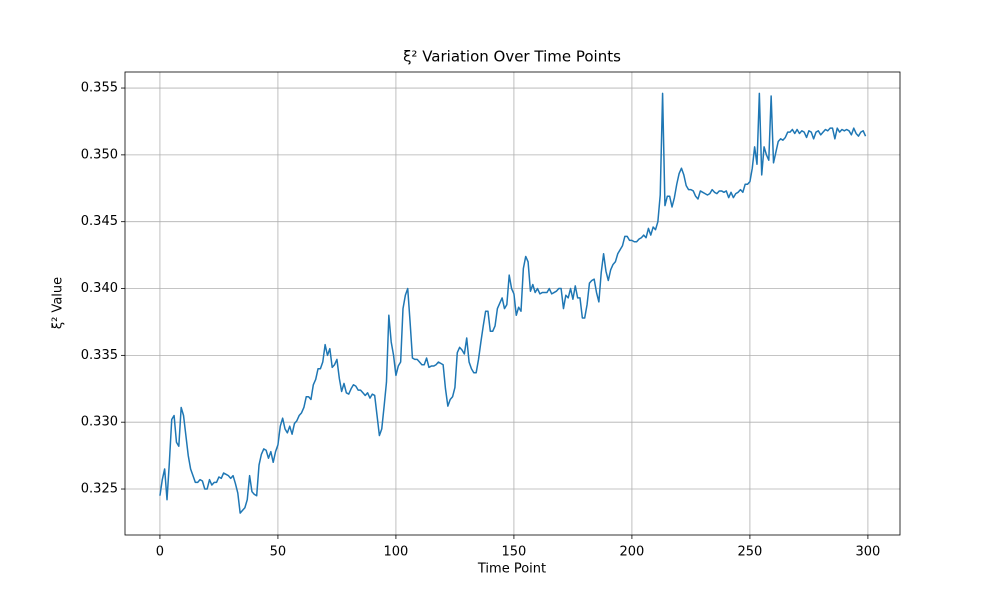 The width and height of the screenshot is (1000, 604). What do you see at coordinates (99, 355) in the screenshot?
I see `y-tick-label: 0.335` at bounding box center [99, 355].